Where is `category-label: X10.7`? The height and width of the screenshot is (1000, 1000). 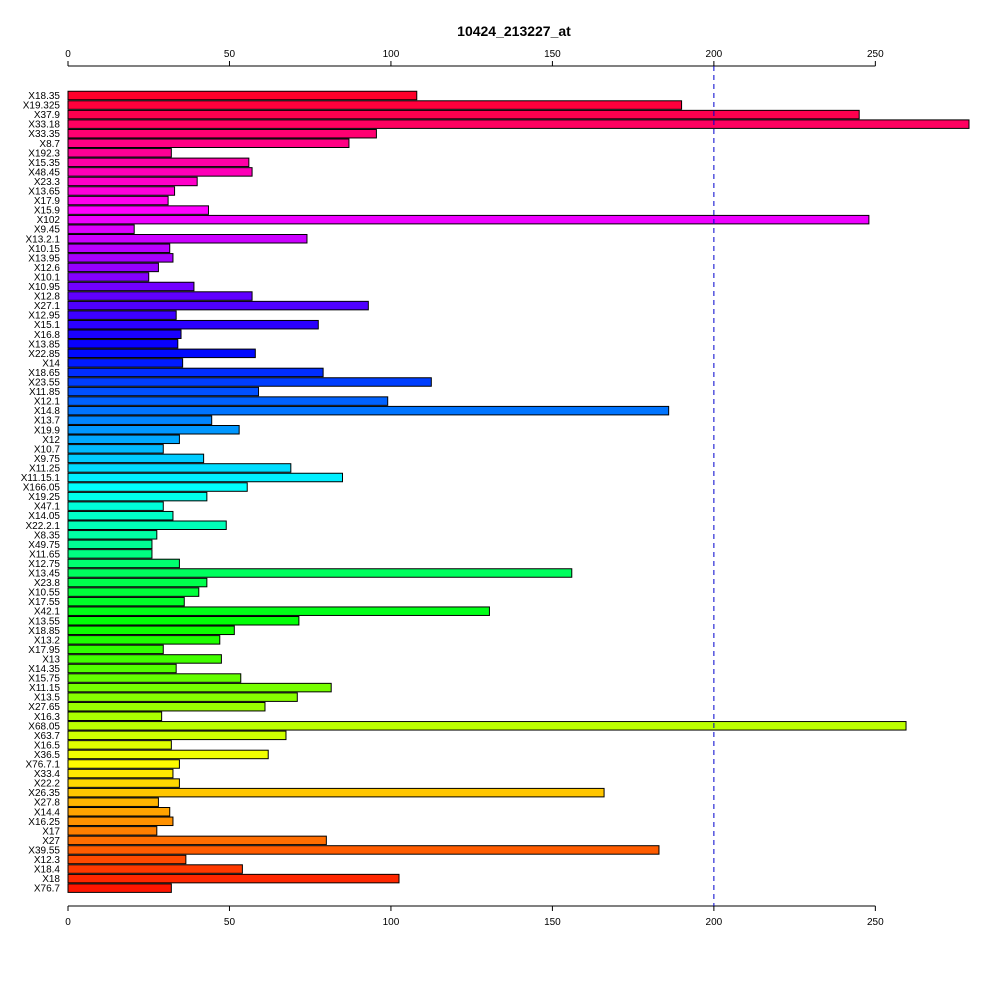 category-label: X10.7 is located at coordinates (47, 449).